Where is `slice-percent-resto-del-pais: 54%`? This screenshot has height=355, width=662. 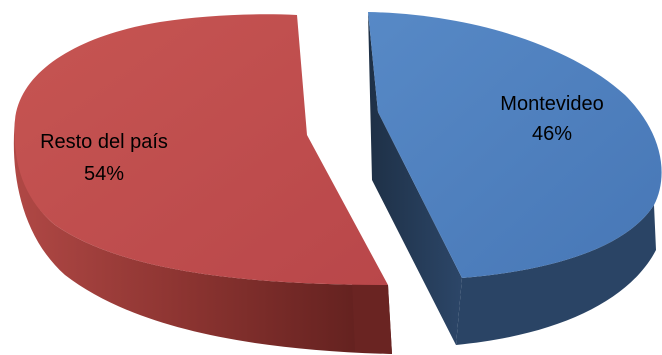 slice-percent-resto-del-pais: 54% is located at coordinates (104, 174).